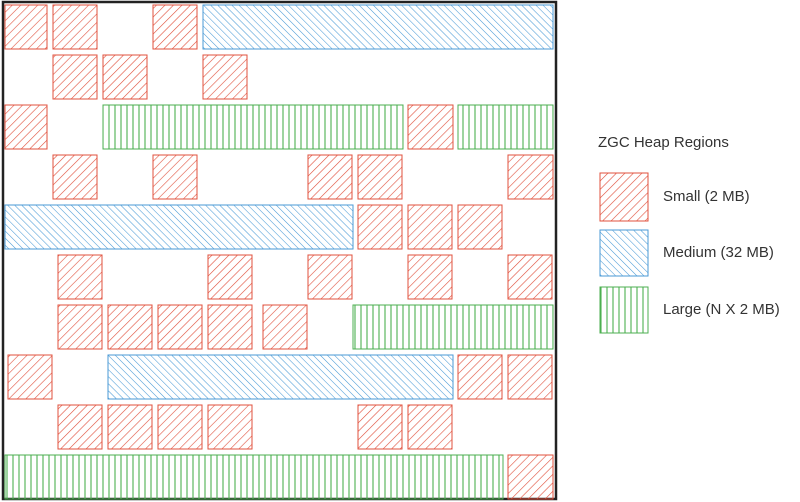 The height and width of the screenshot is (502, 800). I want to click on legend-swatch-medium, so click(624, 253).